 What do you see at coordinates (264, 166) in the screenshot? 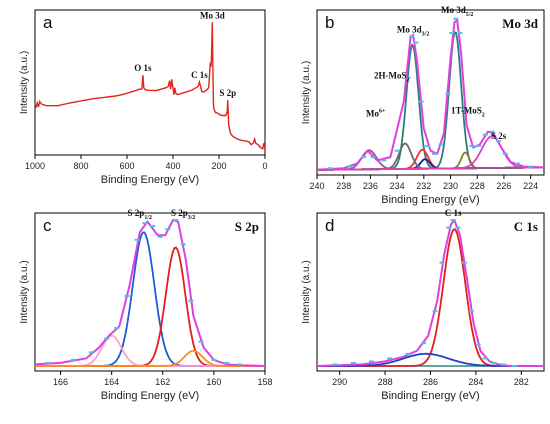
I see `x-tick-label: 0` at bounding box center [264, 166].